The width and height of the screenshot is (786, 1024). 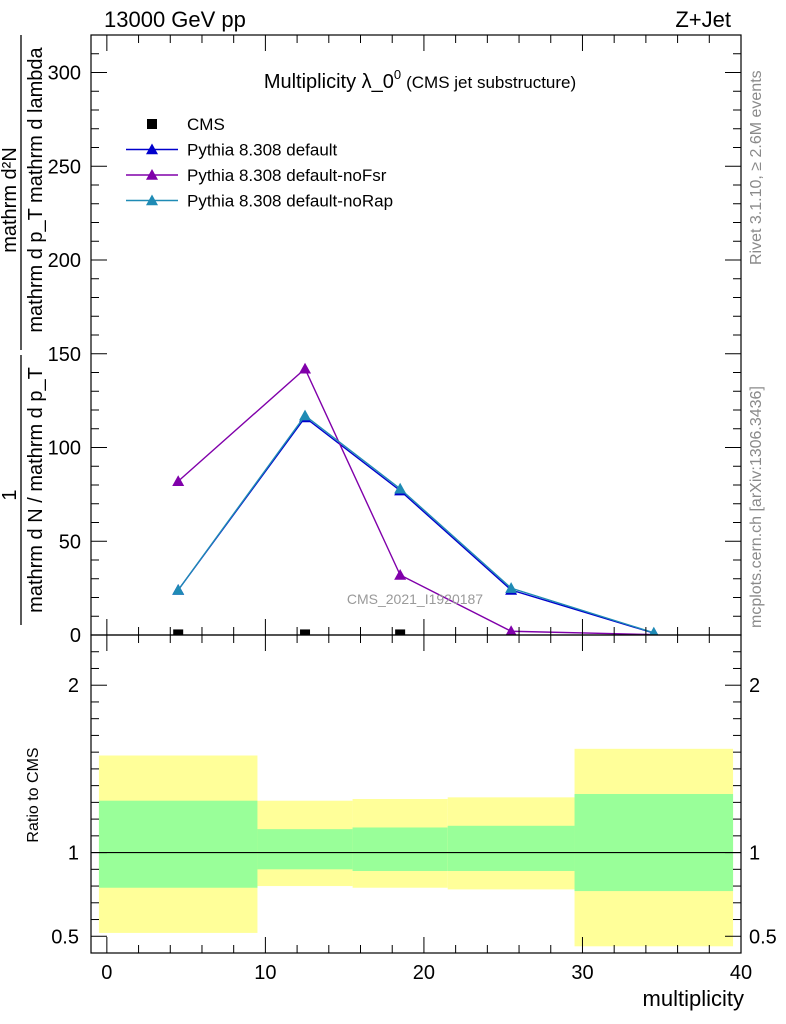 What do you see at coordinates (64, 74) in the screenshot?
I see `y-tick-label: 300` at bounding box center [64, 74].